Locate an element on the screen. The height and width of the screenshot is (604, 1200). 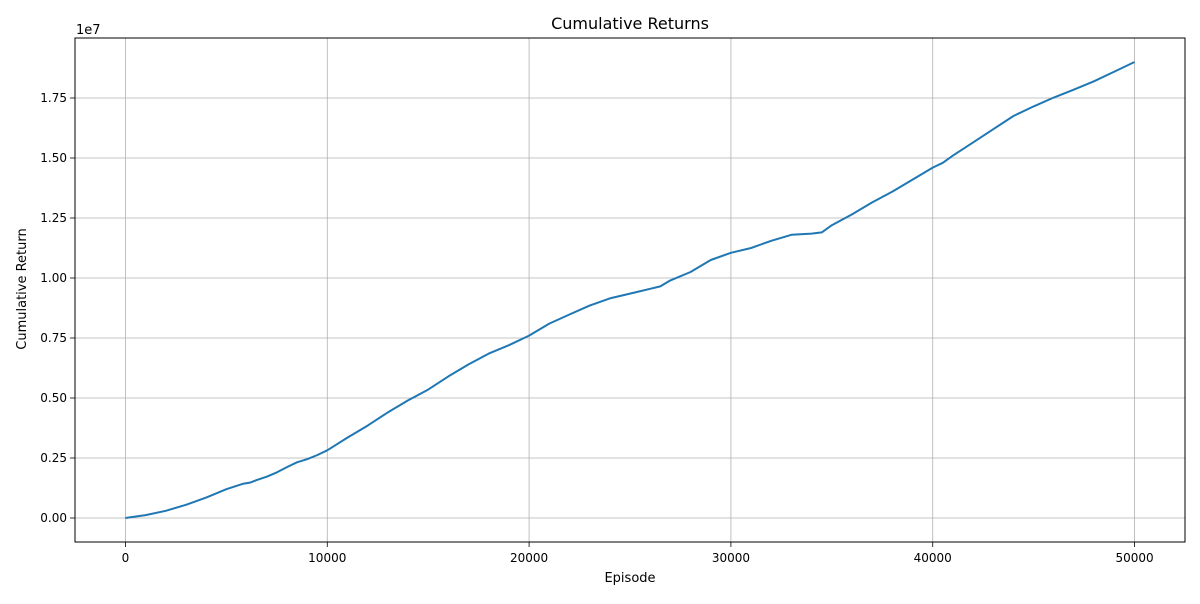
y-tick-label: 0.25 is located at coordinates (53, 458).